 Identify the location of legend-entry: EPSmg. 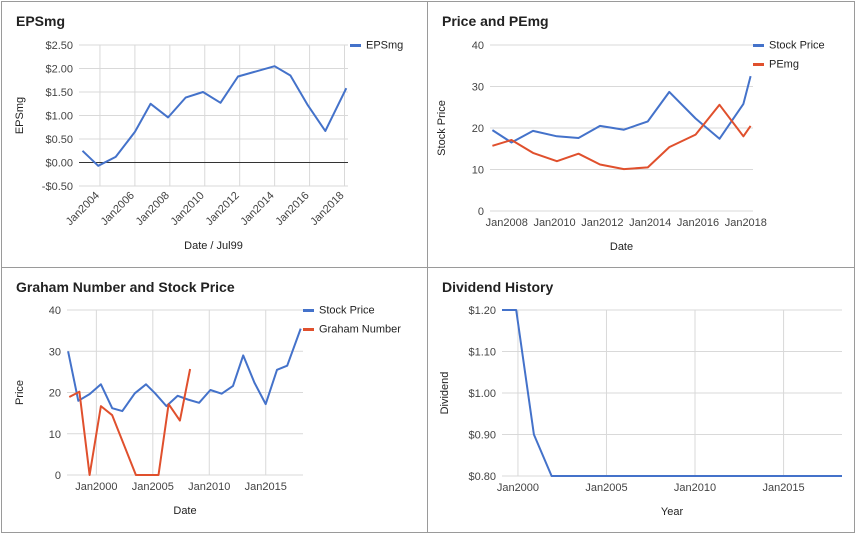
(384, 46).